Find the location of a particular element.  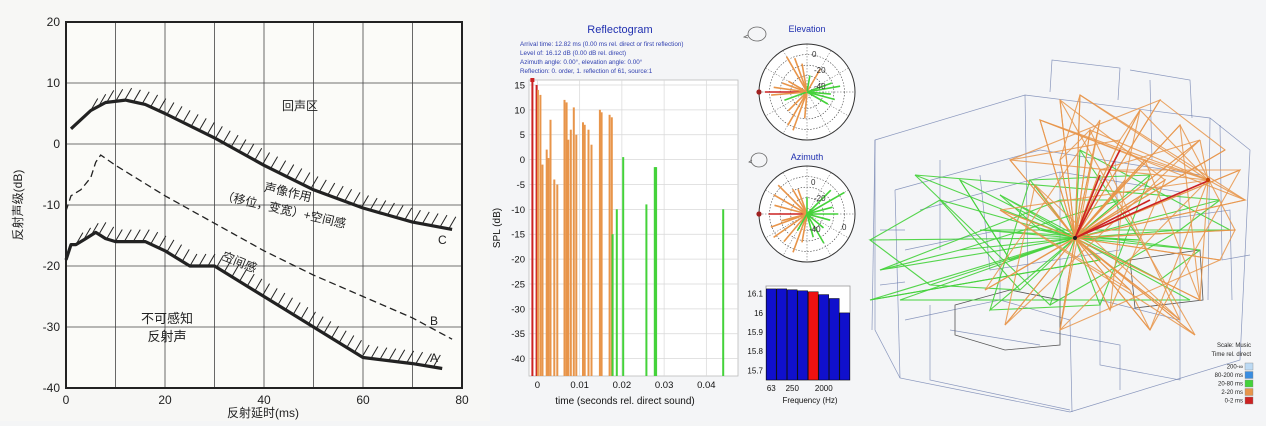

legend-item-label-3: 2-20 ms is located at coordinates (1232, 393).